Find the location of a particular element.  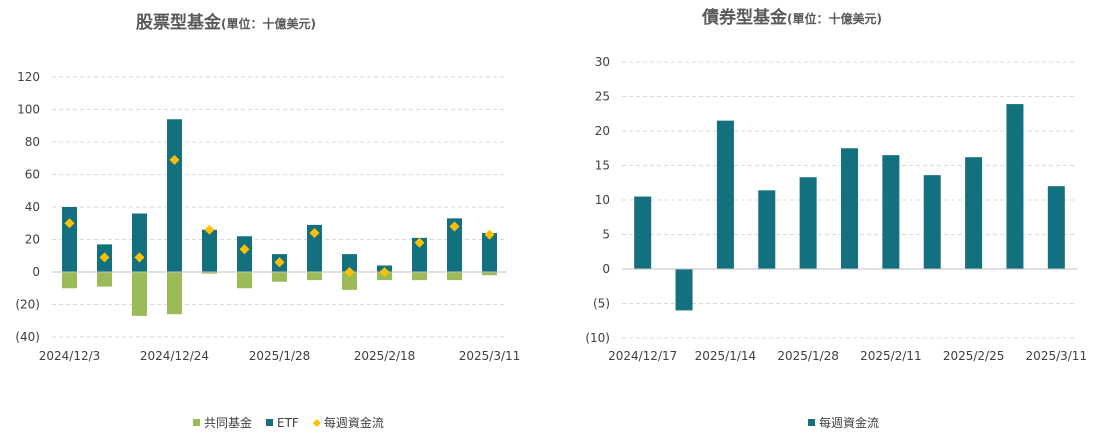

chart-title-main: 債券型基金 is located at coordinates (744, 17).